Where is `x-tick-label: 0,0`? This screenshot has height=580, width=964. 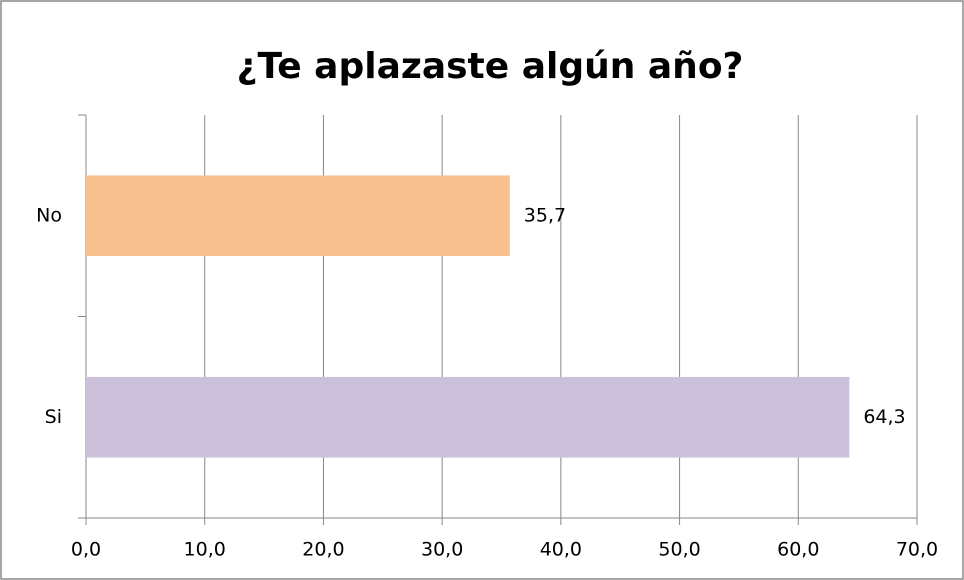 x-tick-label: 0,0 is located at coordinates (86, 550).